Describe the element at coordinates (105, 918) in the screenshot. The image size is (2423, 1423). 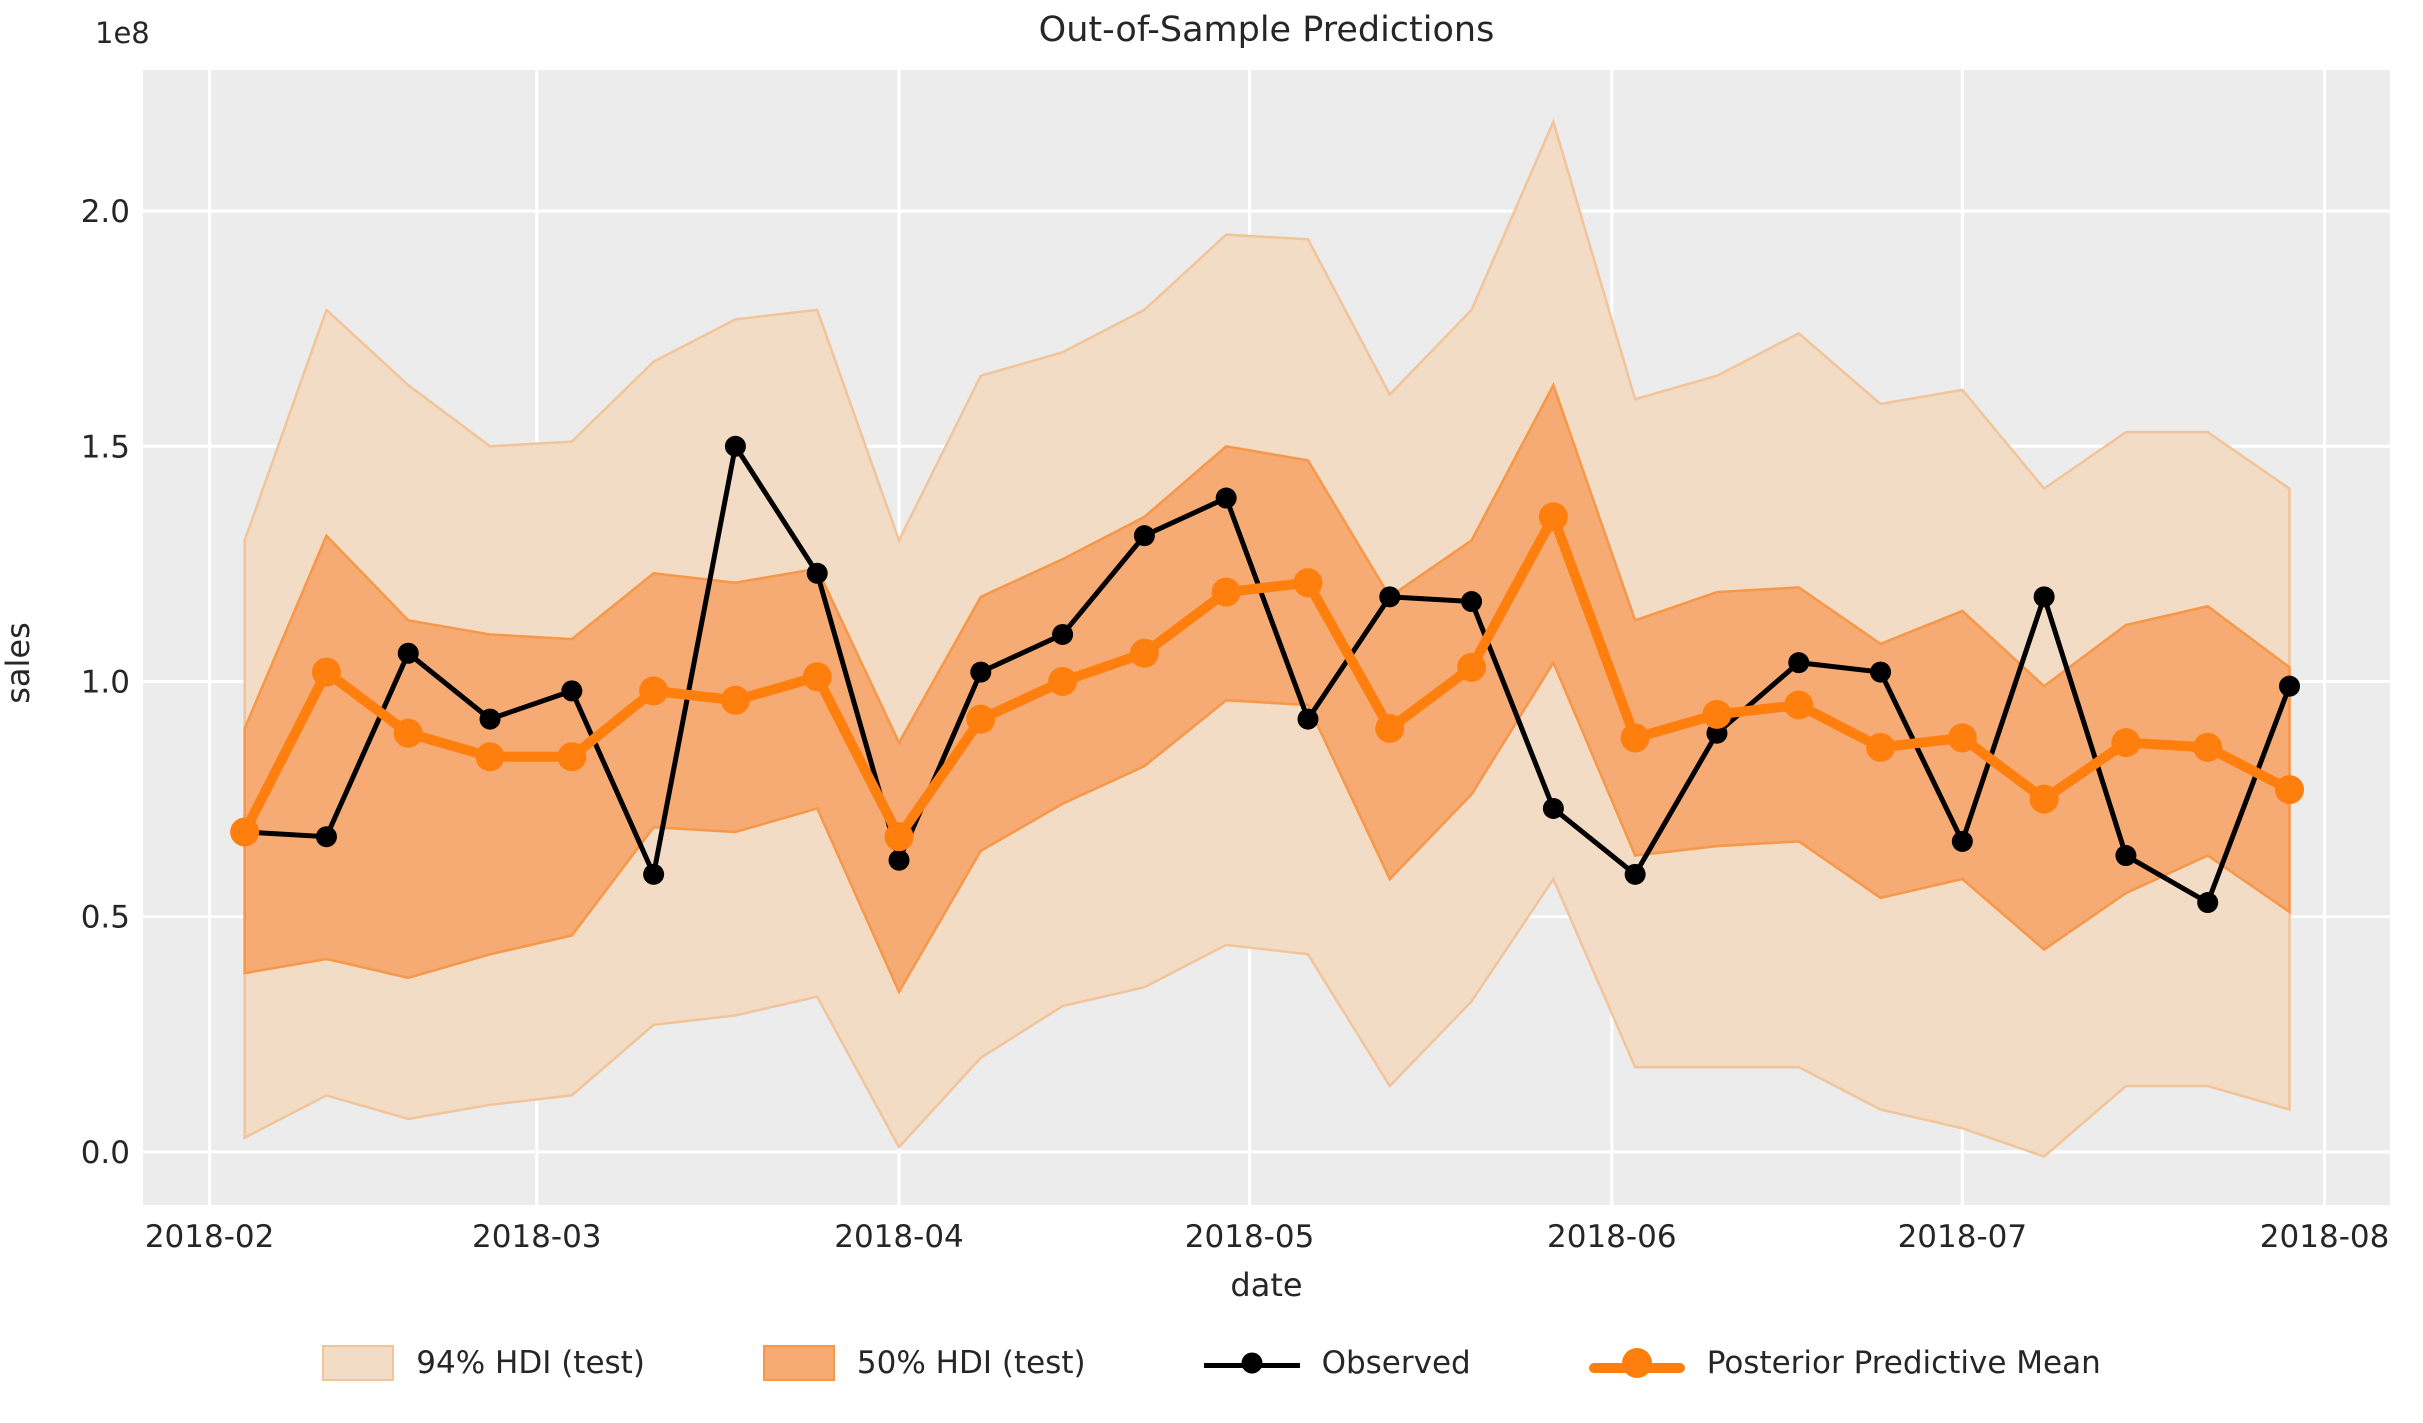
I see `y-tick-label: 0.5` at that location.